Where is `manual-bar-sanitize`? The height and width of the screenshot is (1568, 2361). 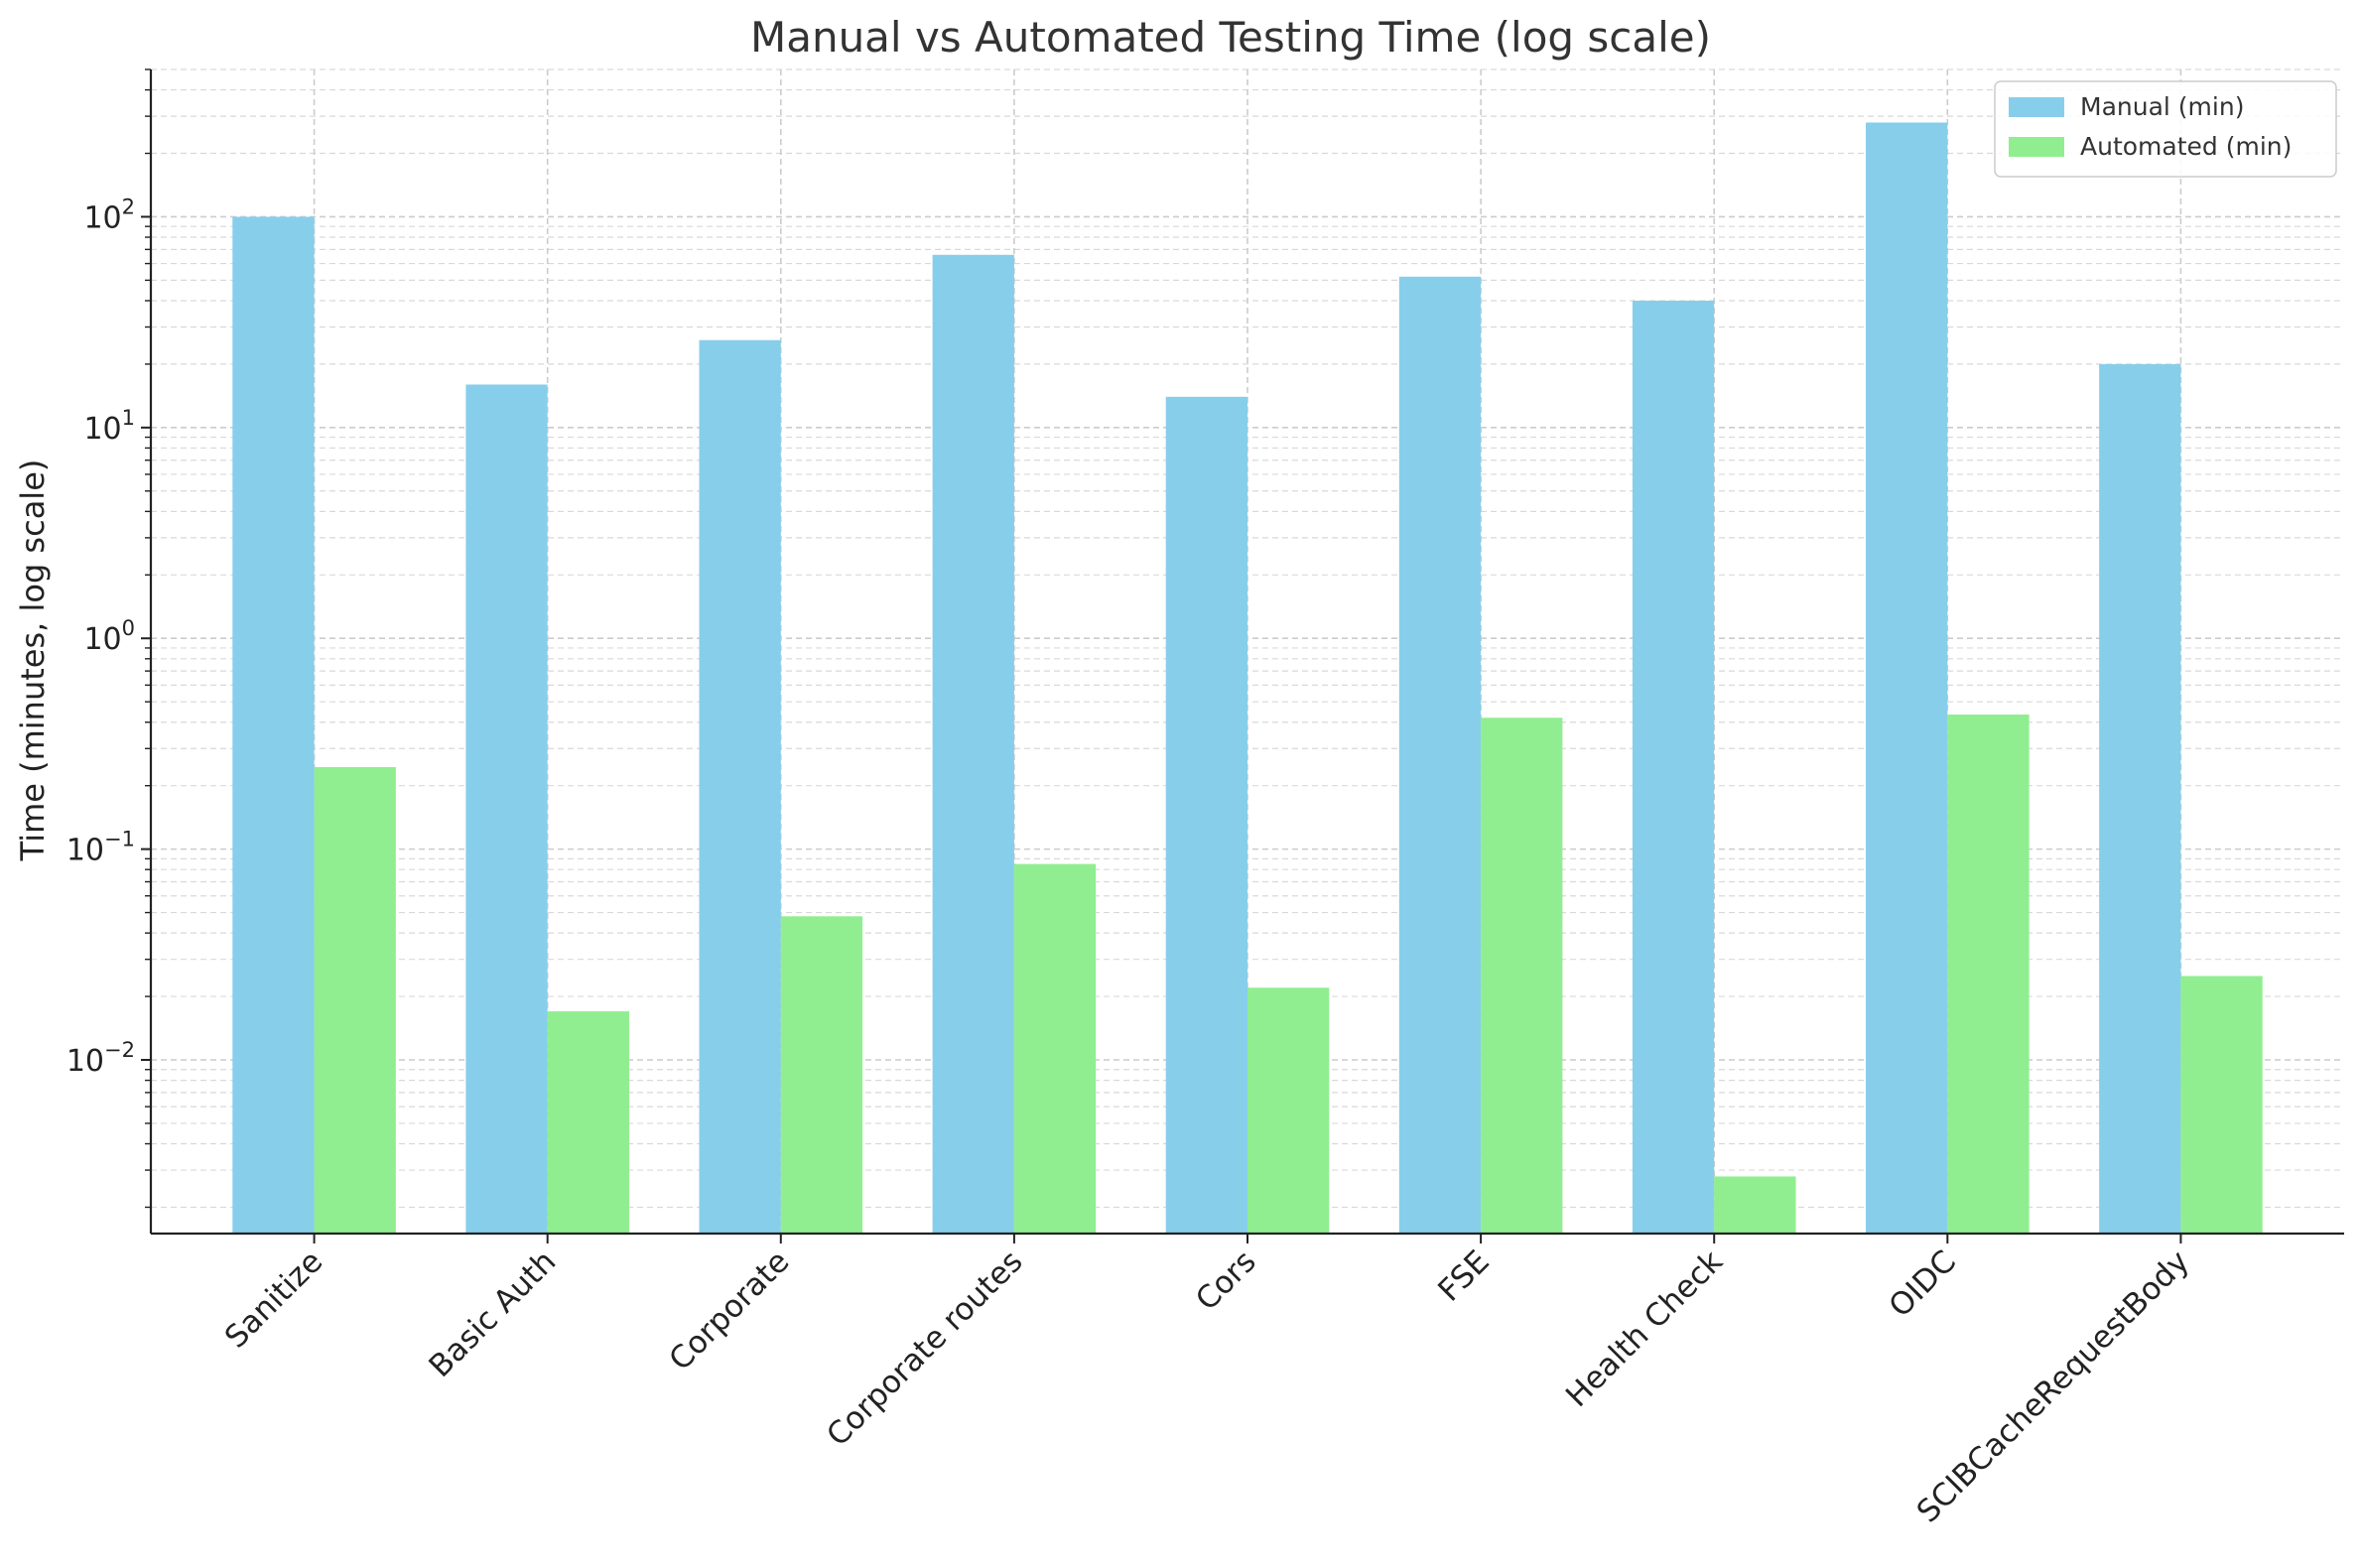
manual-bar-sanitize is located at coordinates (273, 725).